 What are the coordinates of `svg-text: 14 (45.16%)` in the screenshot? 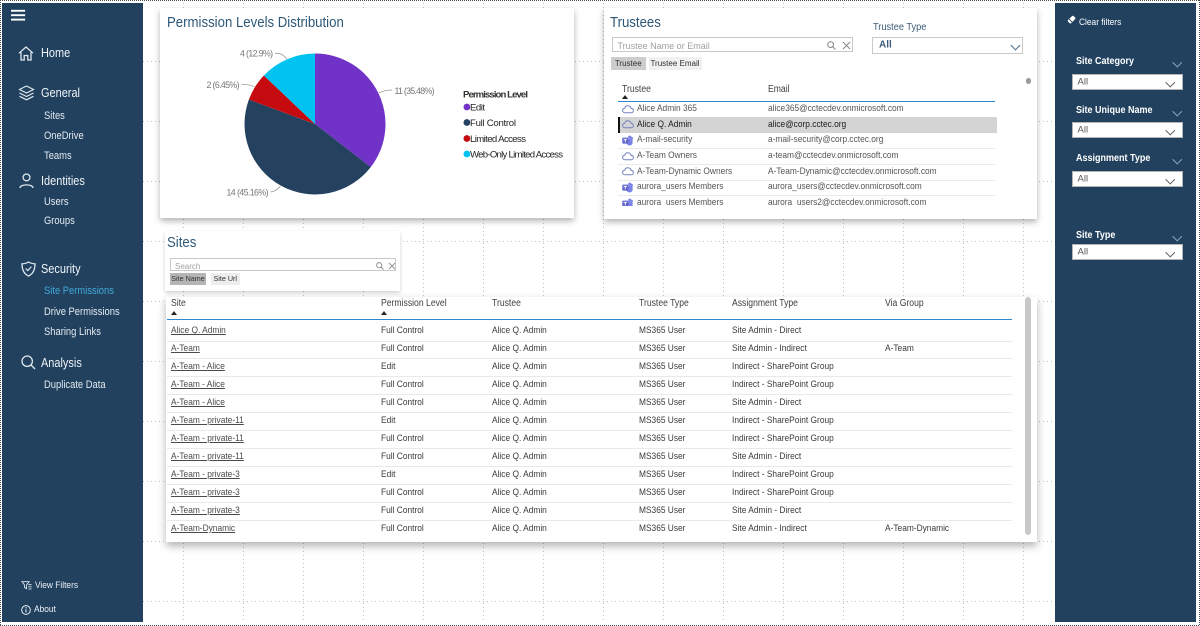 It's located at (248, 192).